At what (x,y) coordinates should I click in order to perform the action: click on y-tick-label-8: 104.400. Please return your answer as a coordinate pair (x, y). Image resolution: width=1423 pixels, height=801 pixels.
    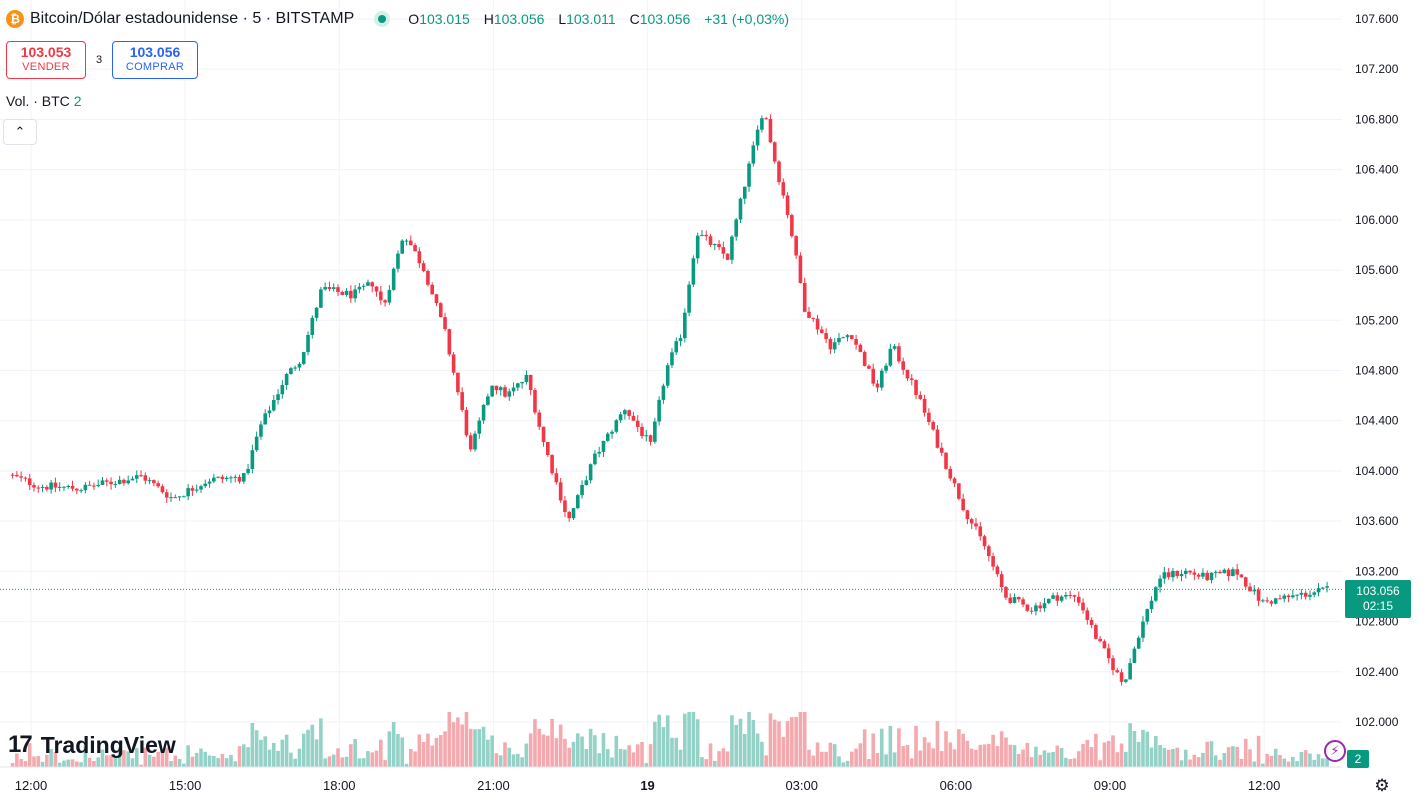
    Looking at the image, I should click on (1377, 421).